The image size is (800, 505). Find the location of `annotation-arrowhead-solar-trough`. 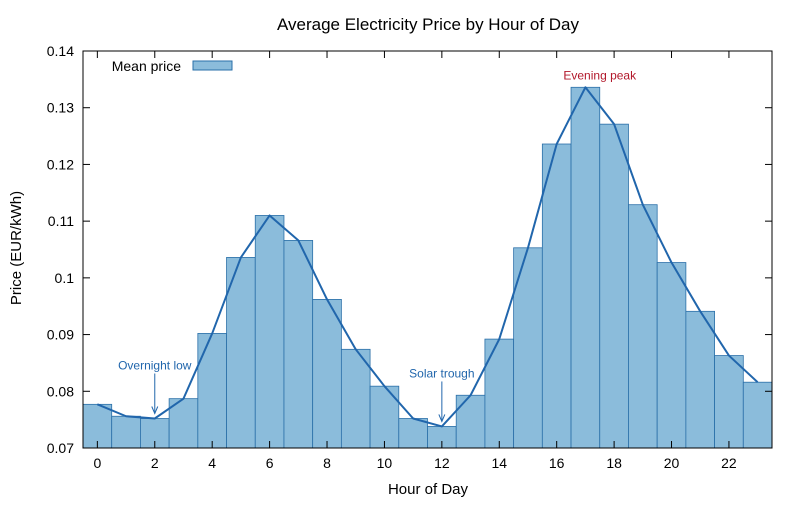

annotation-arrowhead-solar-trough is located at coordinates (442, 418).